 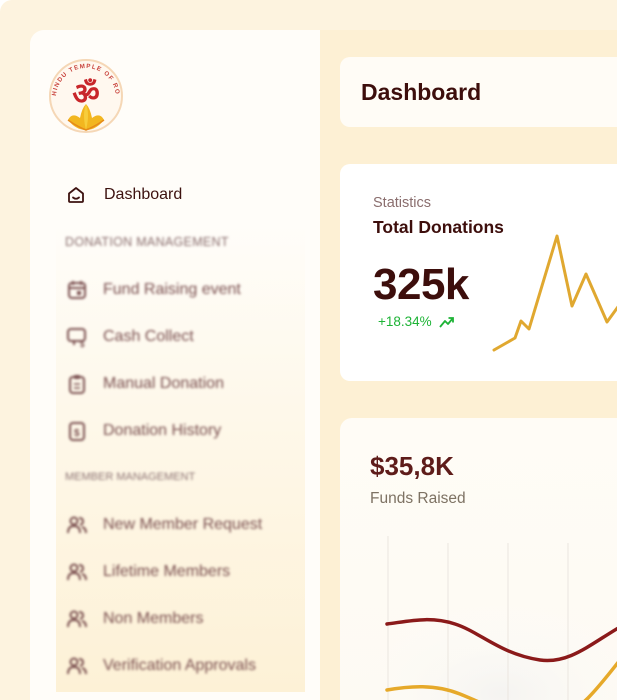 What do you see at coordinates (179, 665) in the screenshot?
I see `sidebar-item-label: Verification Approvals` at bounding box center [179, 665].